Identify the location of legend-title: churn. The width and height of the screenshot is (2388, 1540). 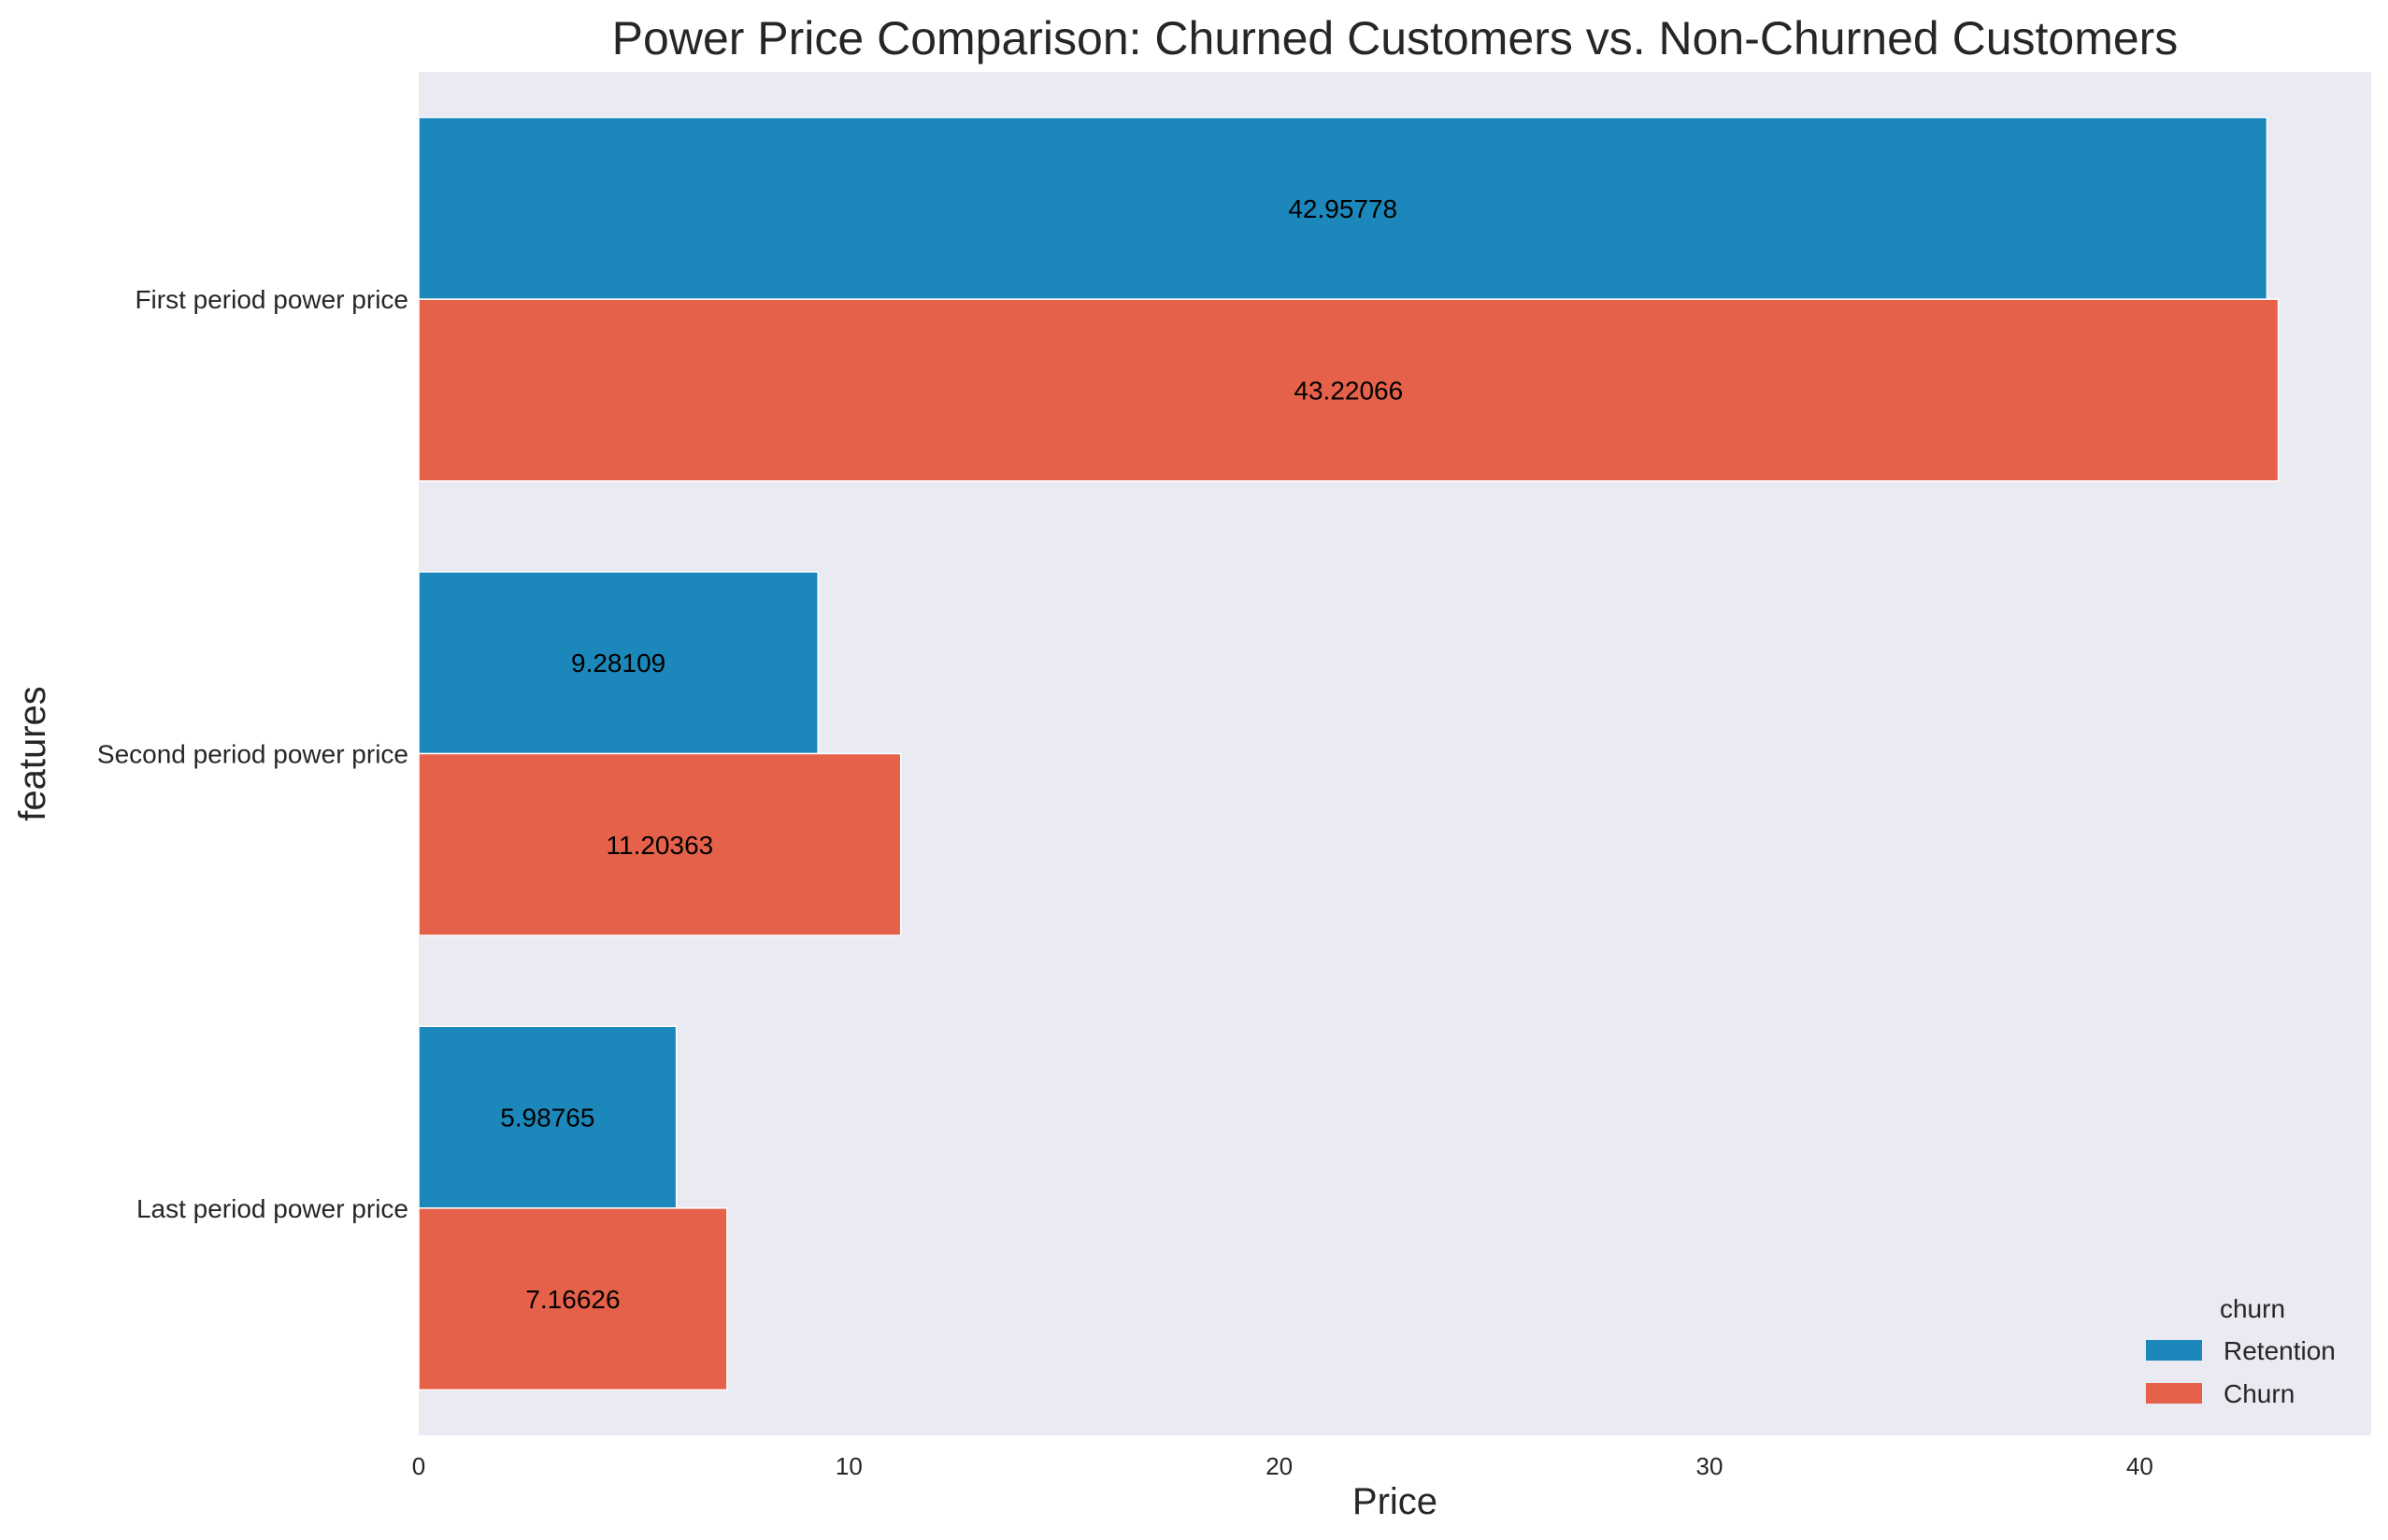
(2252, 1308).